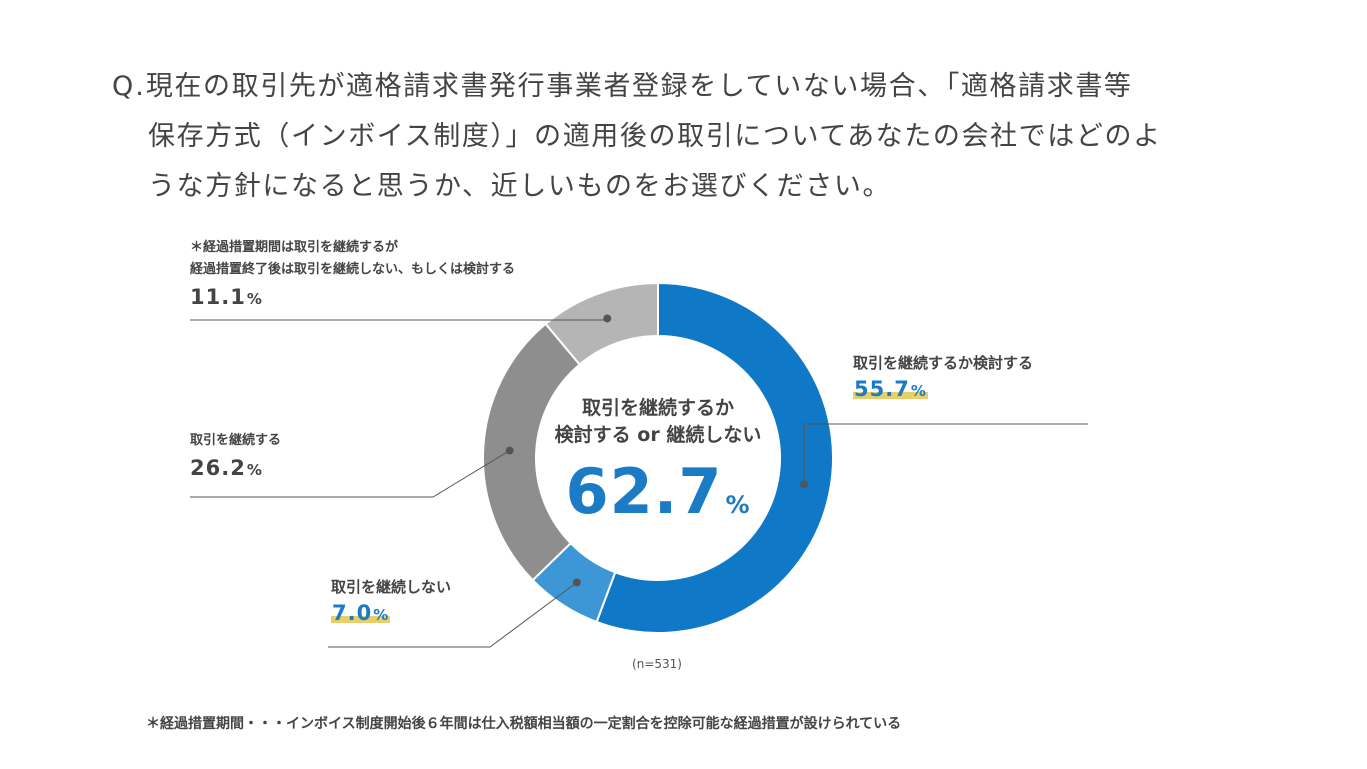 Image resolution: width=1367 pixels, height=769 pixels. Describe the element at coordinates (644, 491) in the screenshot. I see `center-value-number: 62.7` at that location.